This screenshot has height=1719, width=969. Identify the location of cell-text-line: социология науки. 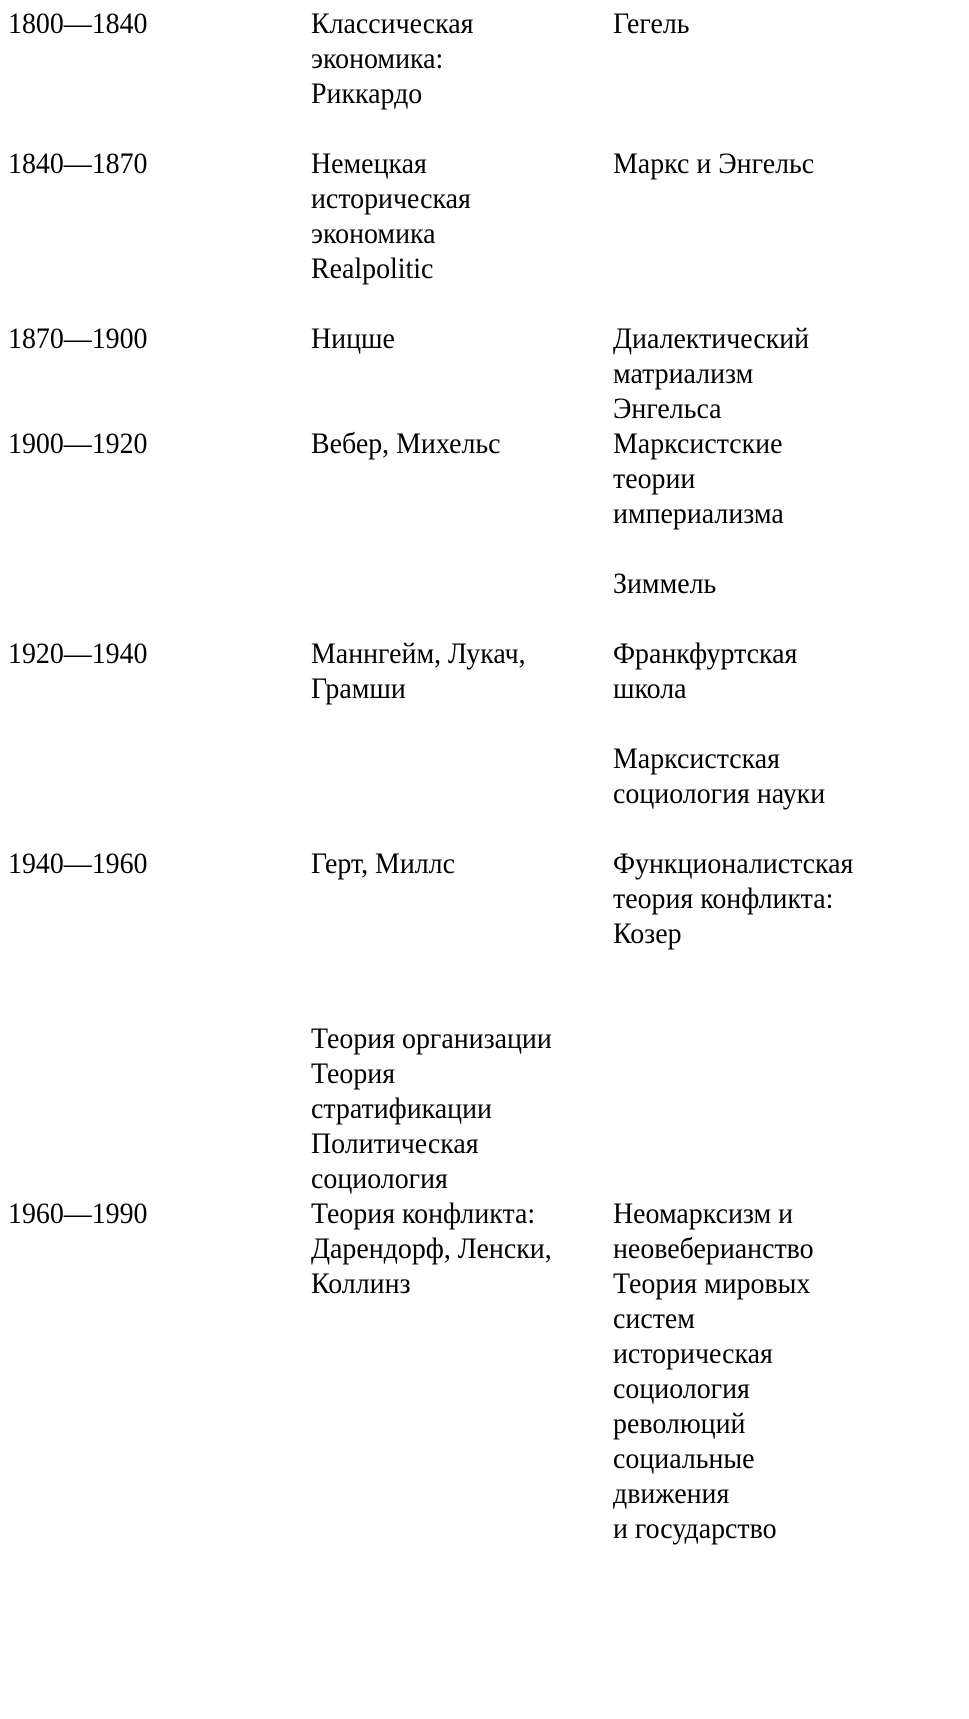
(719, 793).